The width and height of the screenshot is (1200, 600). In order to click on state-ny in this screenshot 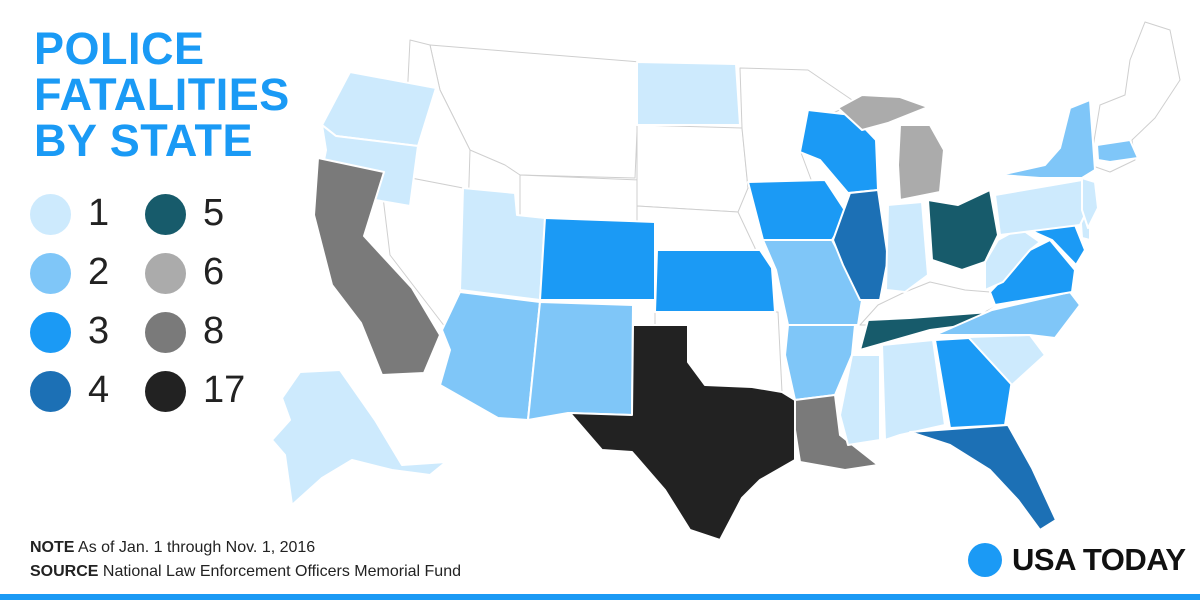, I will do `click(1047, 139)`.